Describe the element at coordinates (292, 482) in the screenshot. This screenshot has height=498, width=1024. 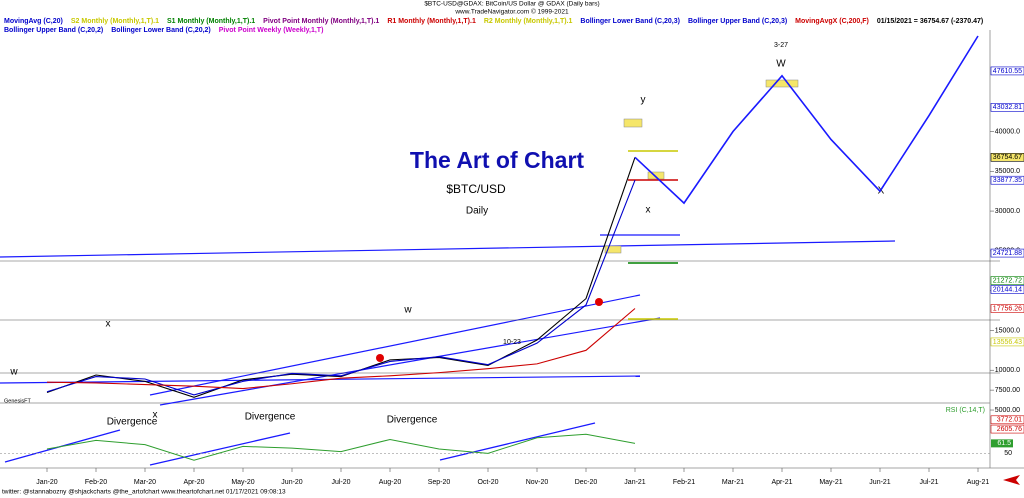
I see `x-tick-label: Jun-20` at that location.